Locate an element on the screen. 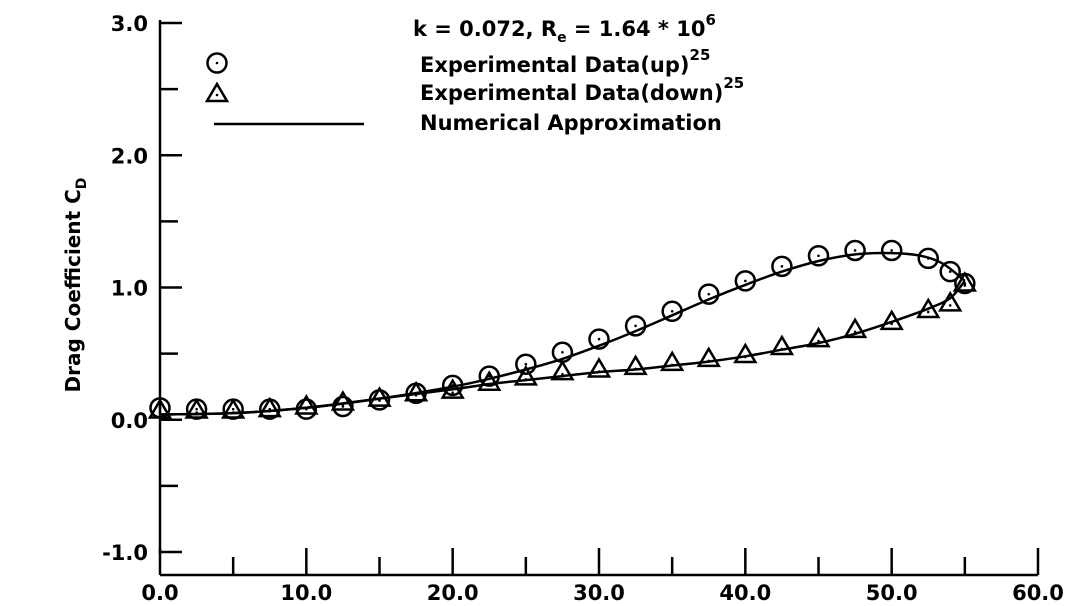 Image resolution: width=1079 pixels, height=606 pixels. legend-item-up: Experimental Data(up)25 is located at coordinates (458, 61).